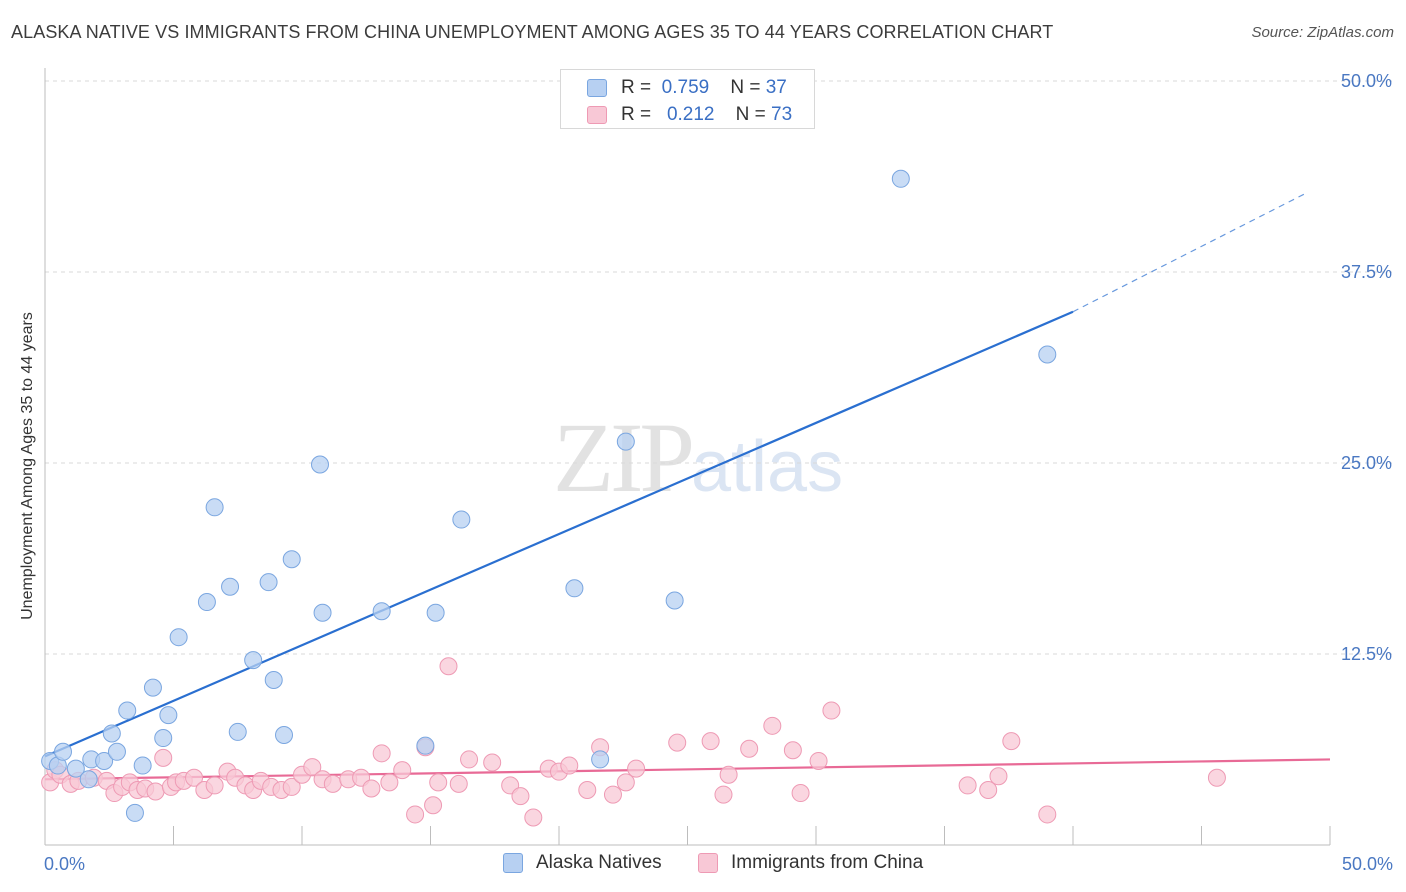  Describe the element at coordinates (1366, 272) in the screenshot. I see `y-tick-label: 37.5%` at that location.